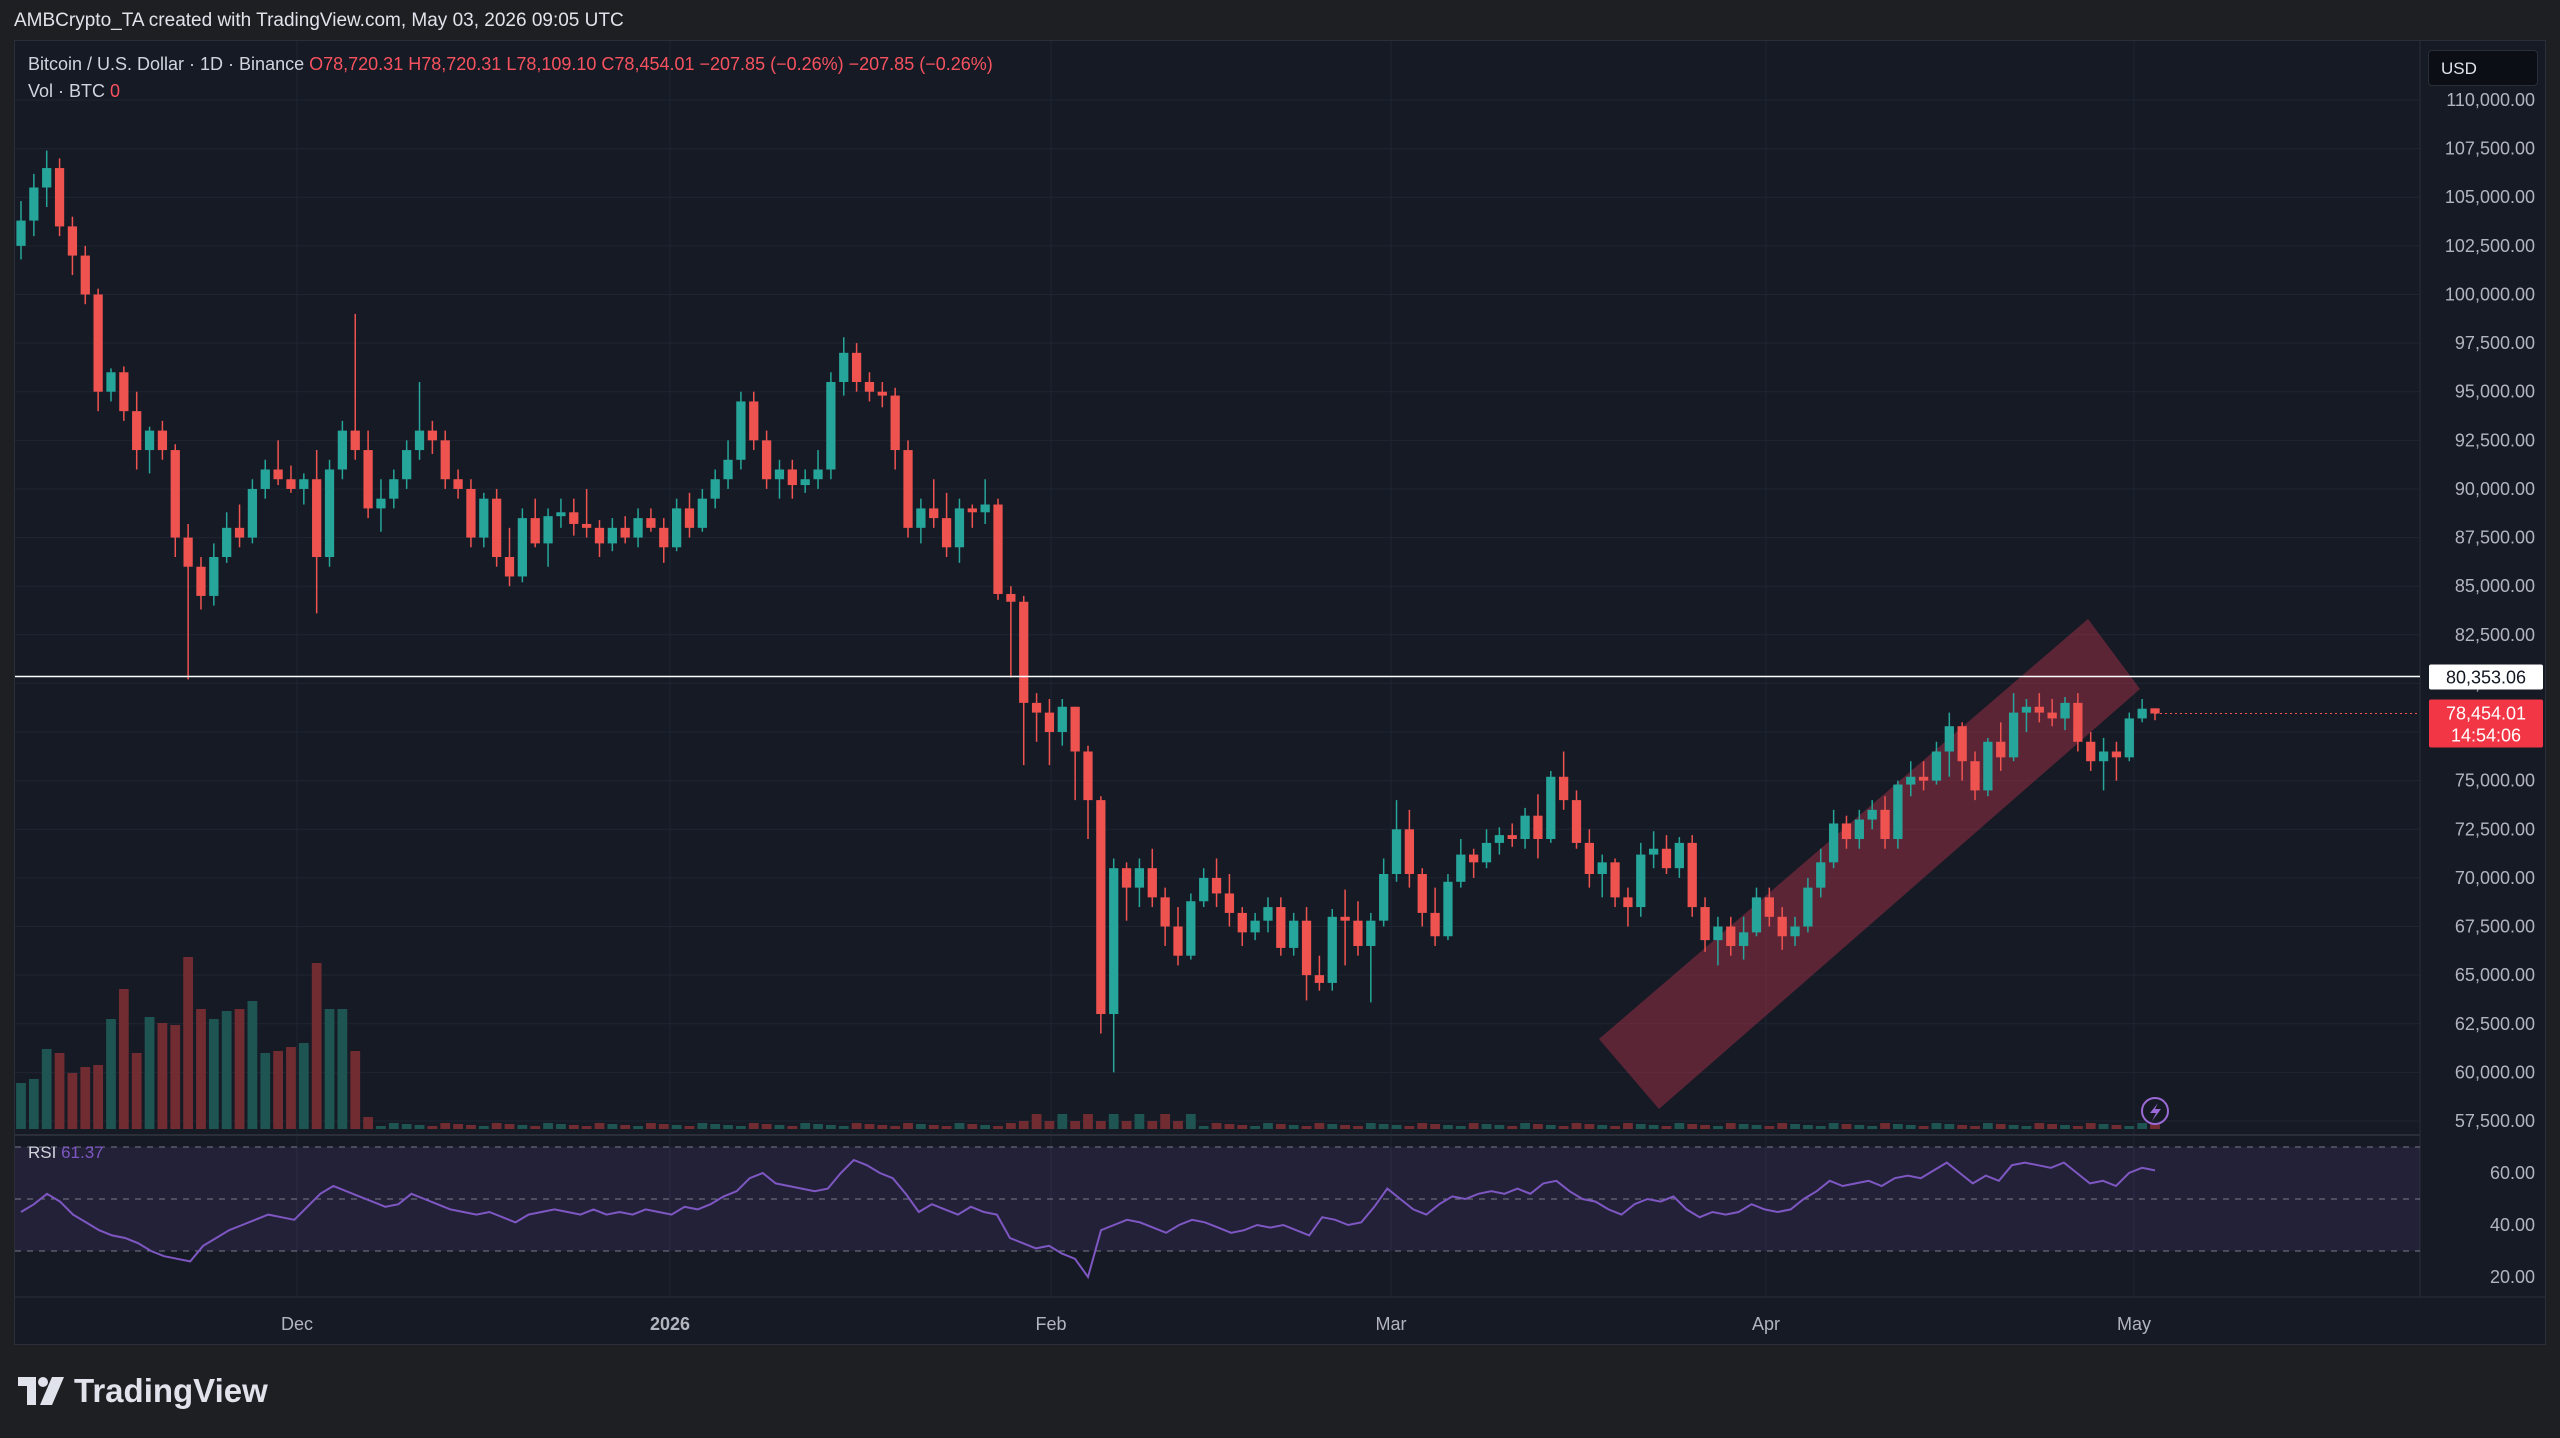  I want to click on price-axis-label: 95,000.00, so click(2495, 392).